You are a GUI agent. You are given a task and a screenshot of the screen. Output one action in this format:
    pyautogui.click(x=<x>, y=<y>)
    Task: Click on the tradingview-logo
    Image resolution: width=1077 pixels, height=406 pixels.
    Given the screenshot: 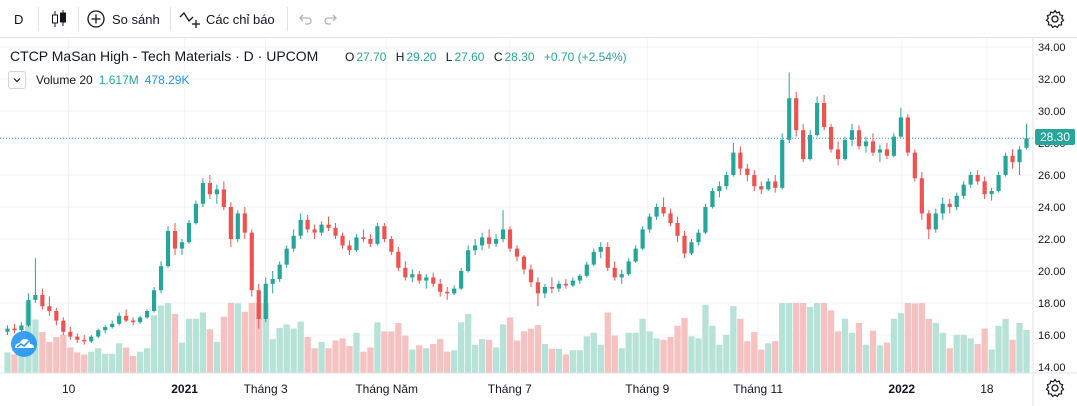 What is the action you would take?
    pyautogui.click(x=24, y=344)
    